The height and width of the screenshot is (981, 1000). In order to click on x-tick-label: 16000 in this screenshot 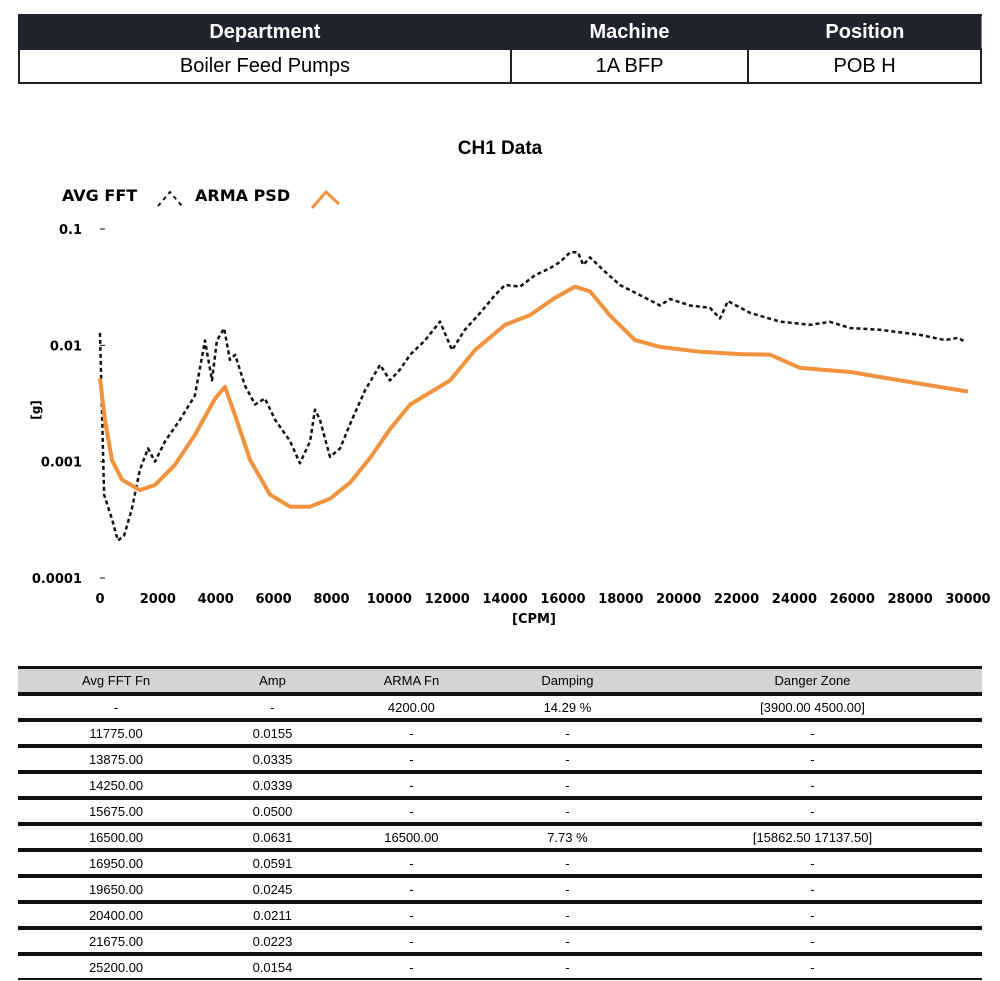, I will do `click(562, 599)`.